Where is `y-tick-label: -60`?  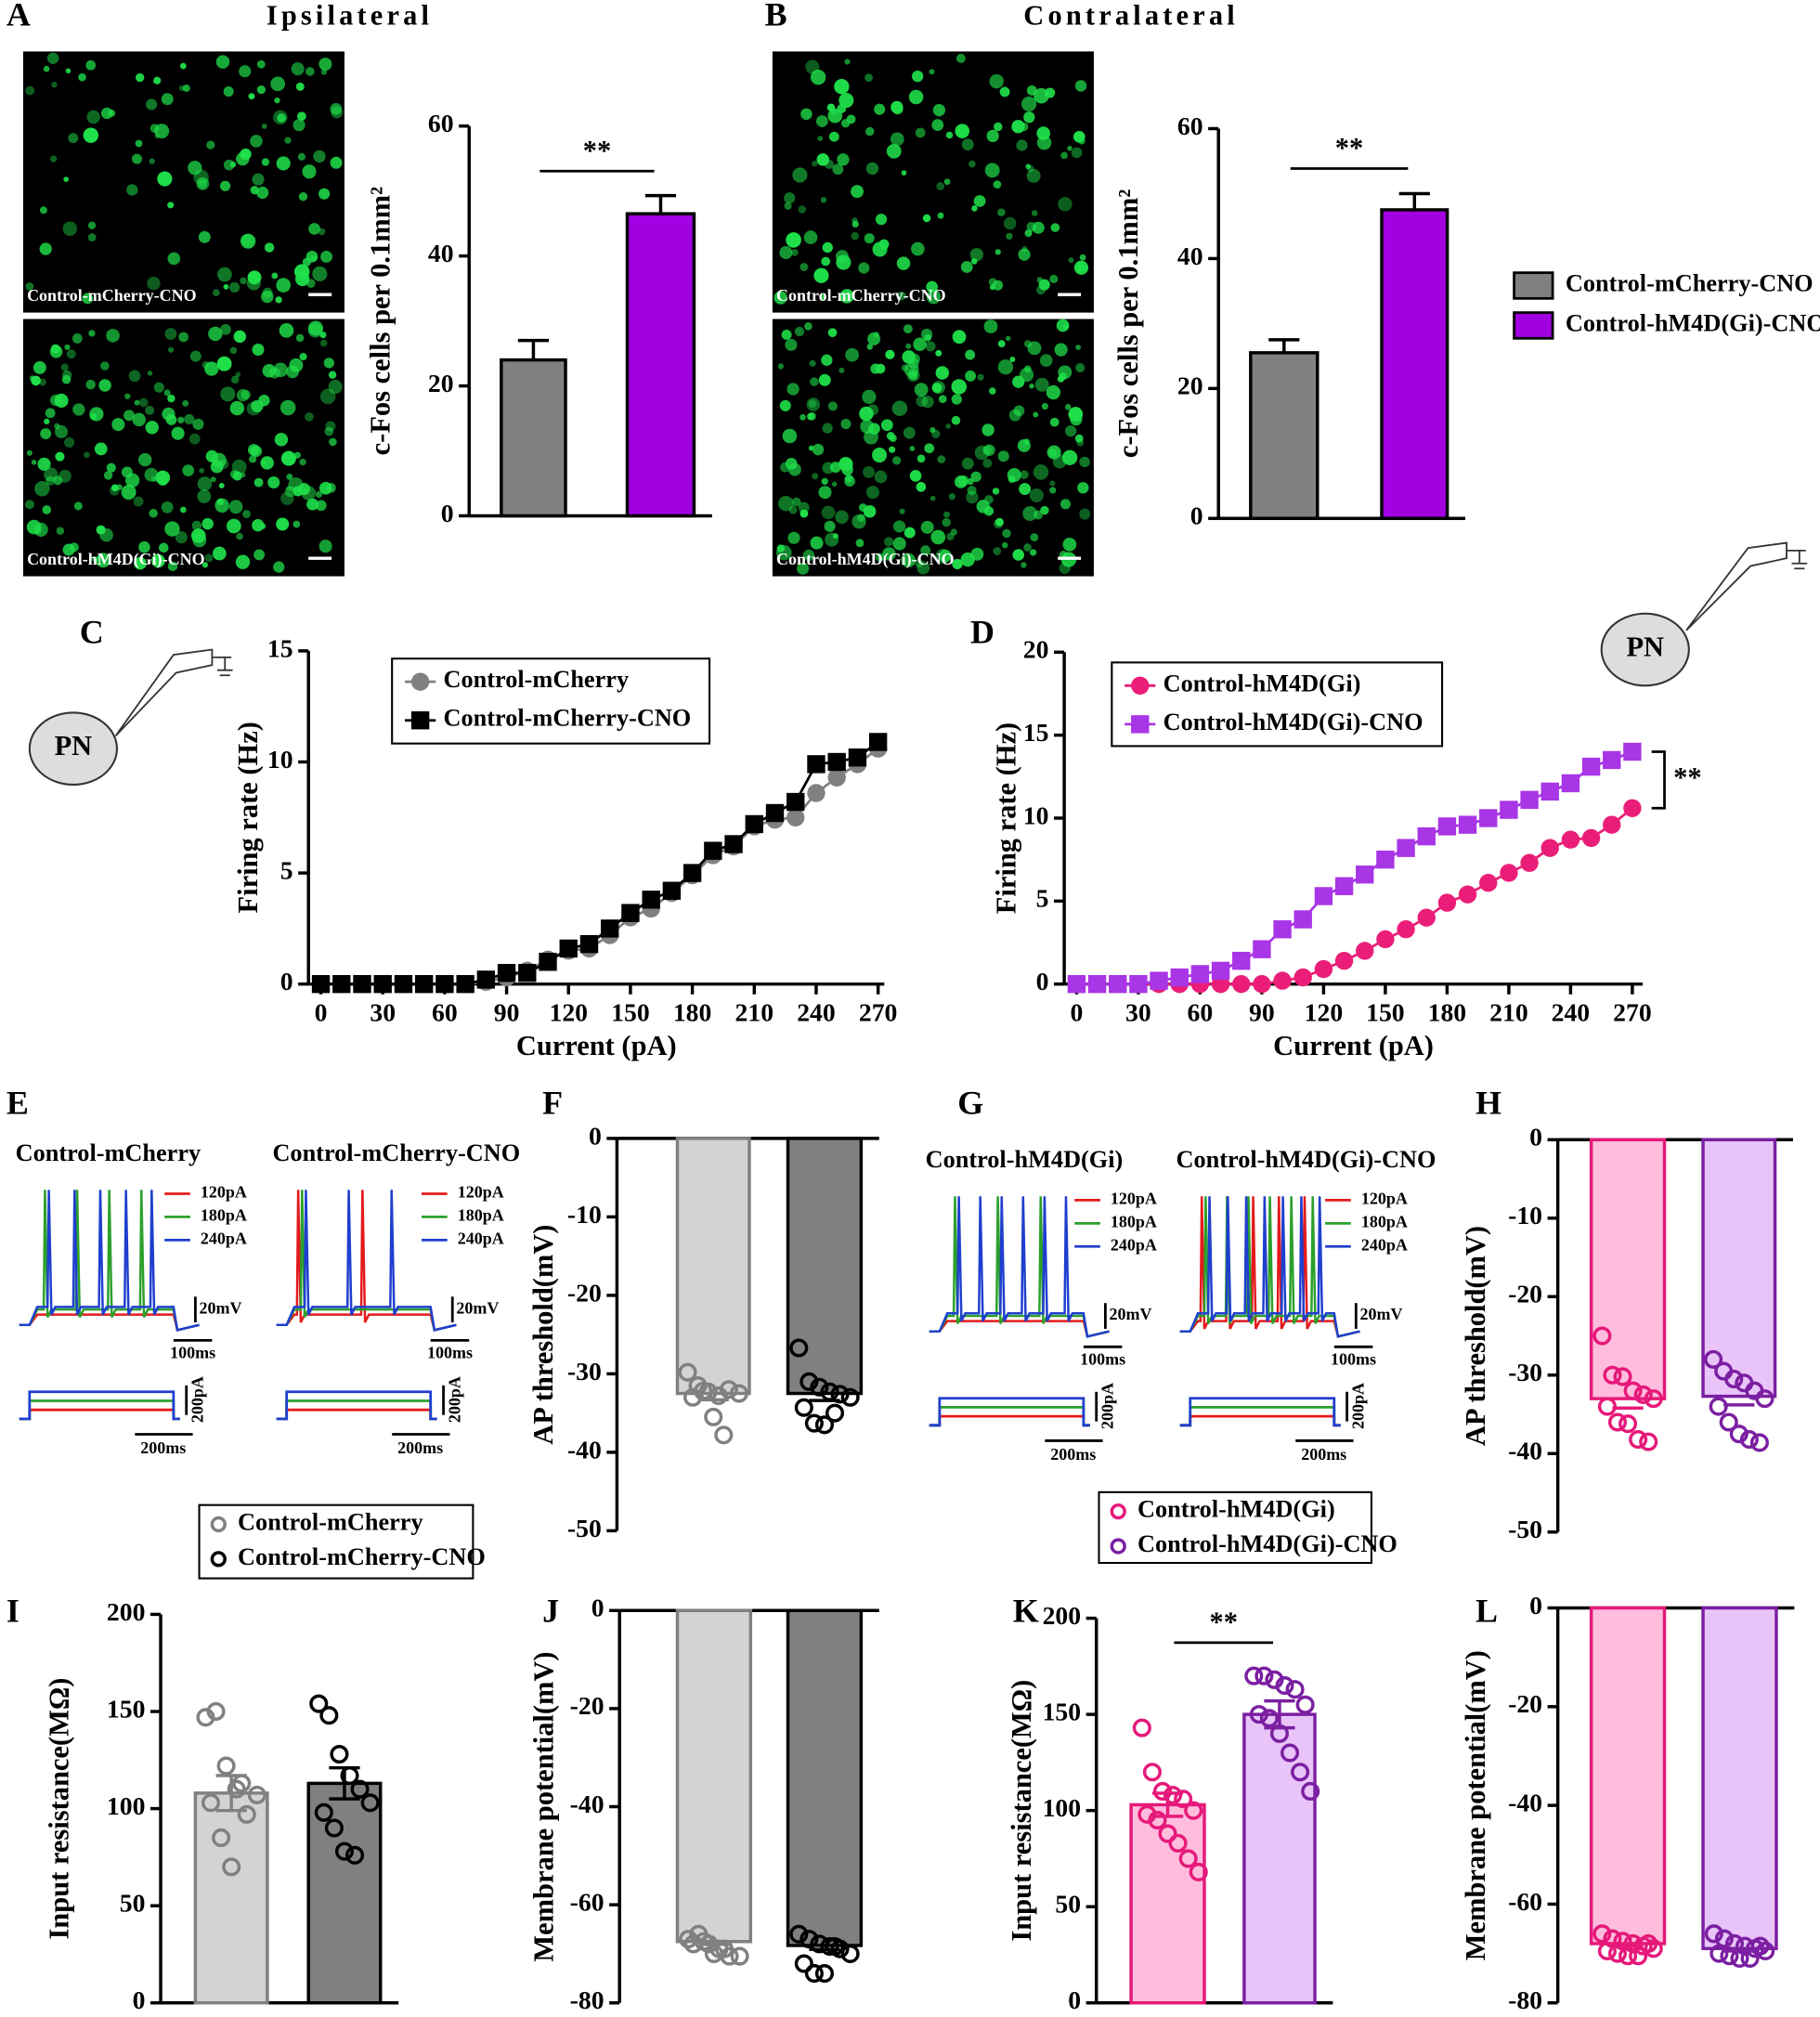
y-tick-label: -60 is located at coordinates (587, 1901).